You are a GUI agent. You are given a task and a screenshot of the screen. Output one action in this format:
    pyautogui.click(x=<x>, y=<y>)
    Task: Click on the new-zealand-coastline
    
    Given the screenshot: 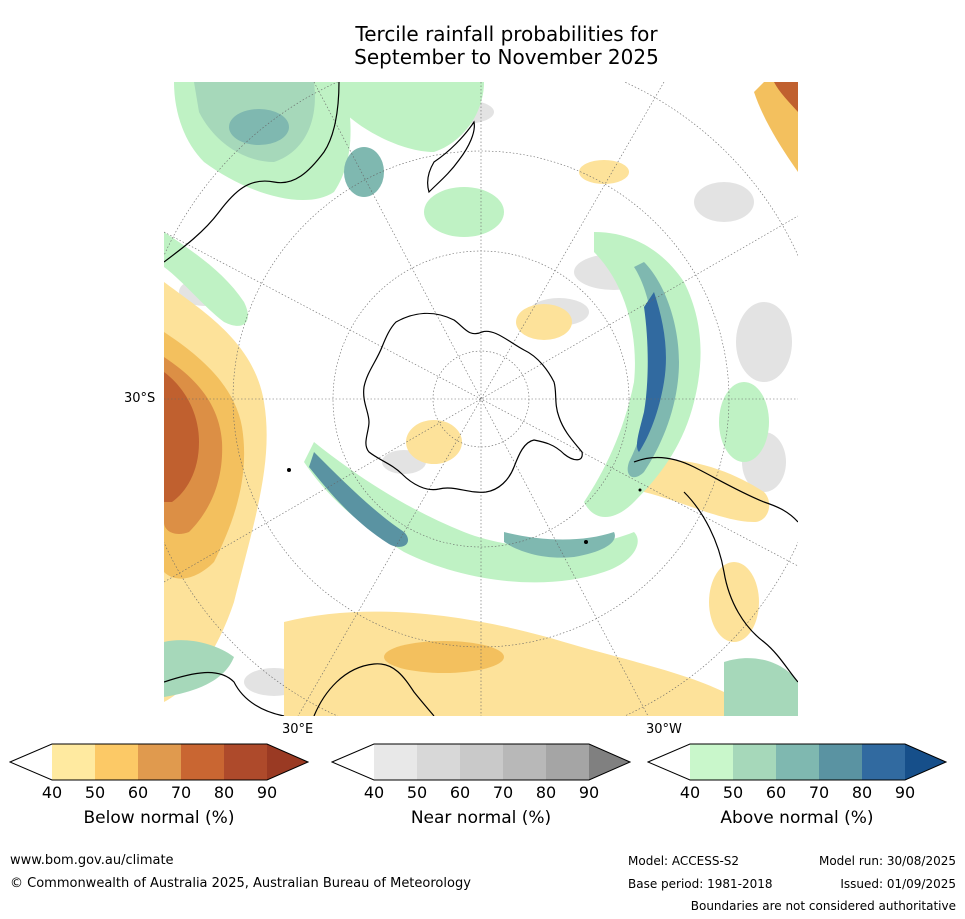 What is the action you would take?
    pyautogui.click(x=451, y=157)
    